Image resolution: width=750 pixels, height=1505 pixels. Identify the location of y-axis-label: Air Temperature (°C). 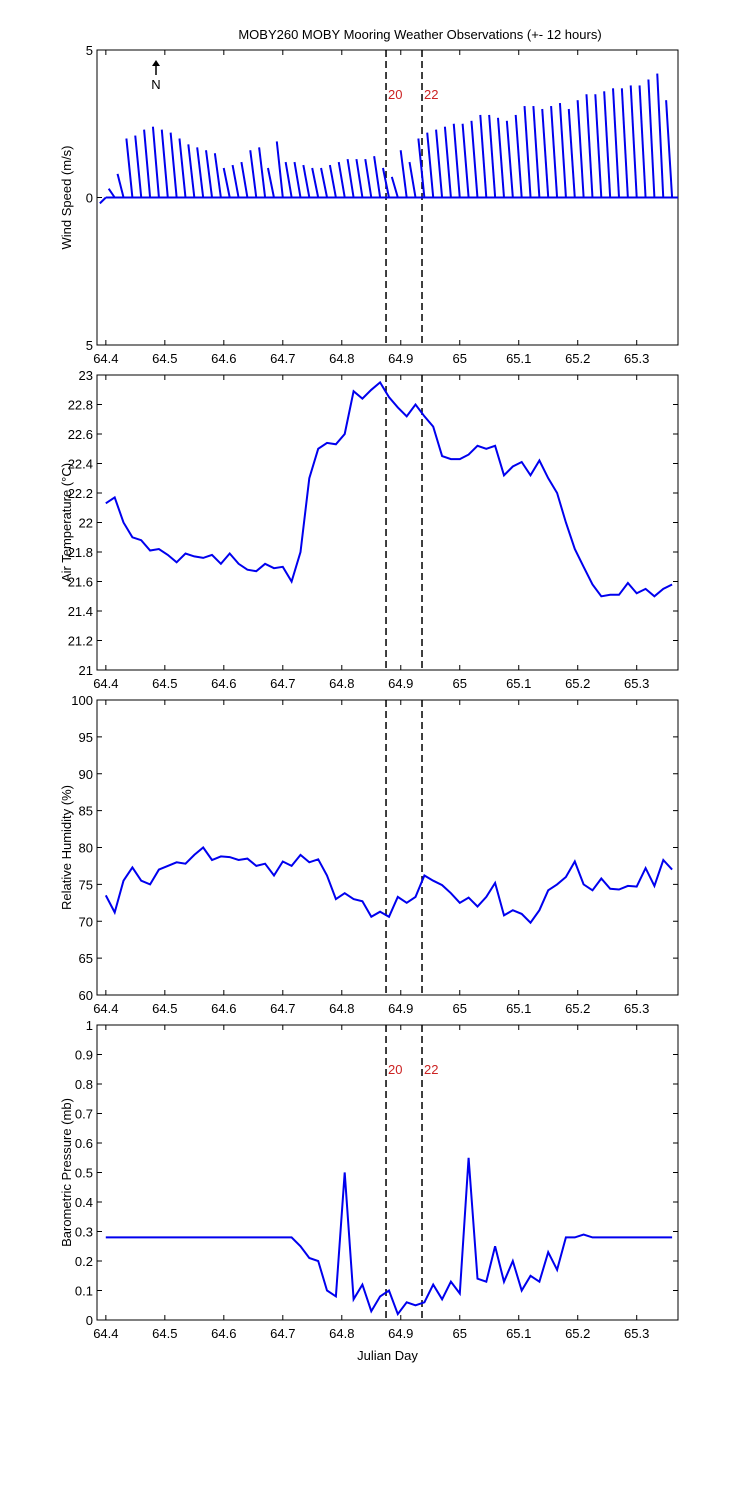
(66, 522).